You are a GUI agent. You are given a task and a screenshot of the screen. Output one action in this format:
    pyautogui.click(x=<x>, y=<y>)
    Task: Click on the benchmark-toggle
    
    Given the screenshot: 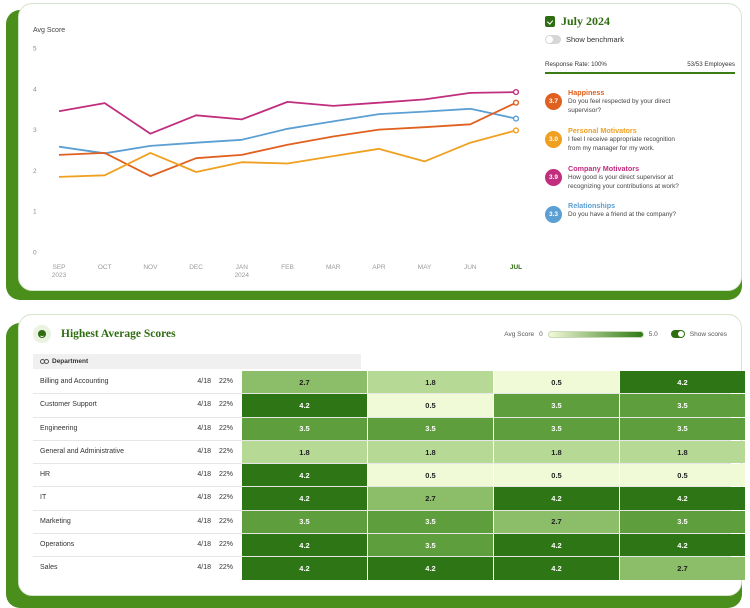 What is the action you would take?
    pyautogui.click(x=553, y=39)
    